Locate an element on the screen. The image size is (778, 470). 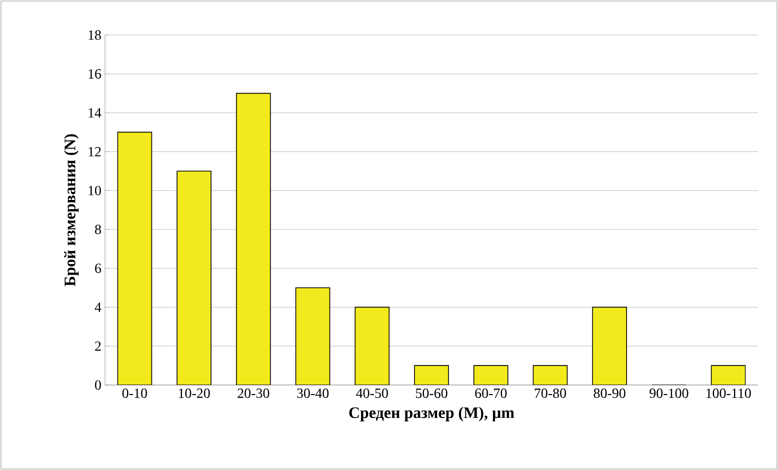
y-tick-label: 14 is located at coordinates (95, 113).